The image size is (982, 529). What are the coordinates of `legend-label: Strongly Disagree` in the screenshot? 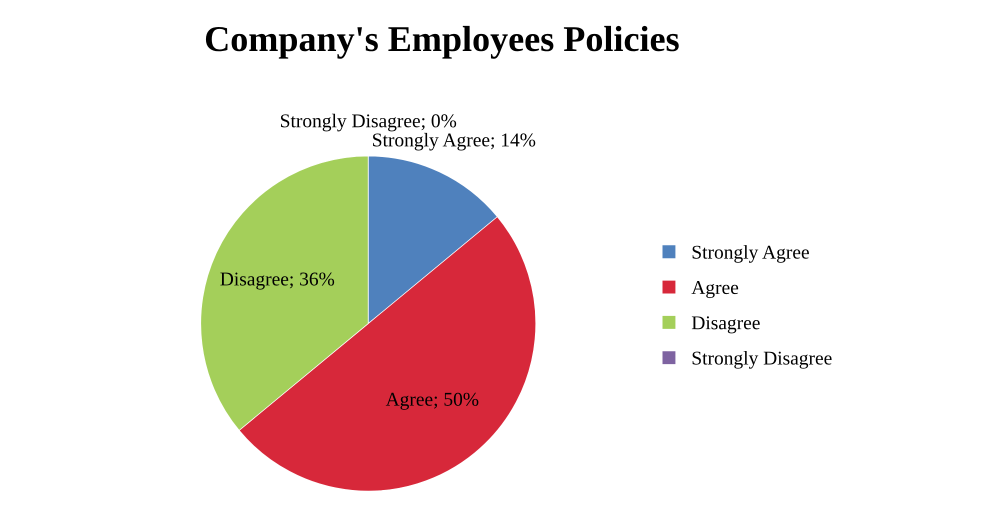 It's located at (762, 359).